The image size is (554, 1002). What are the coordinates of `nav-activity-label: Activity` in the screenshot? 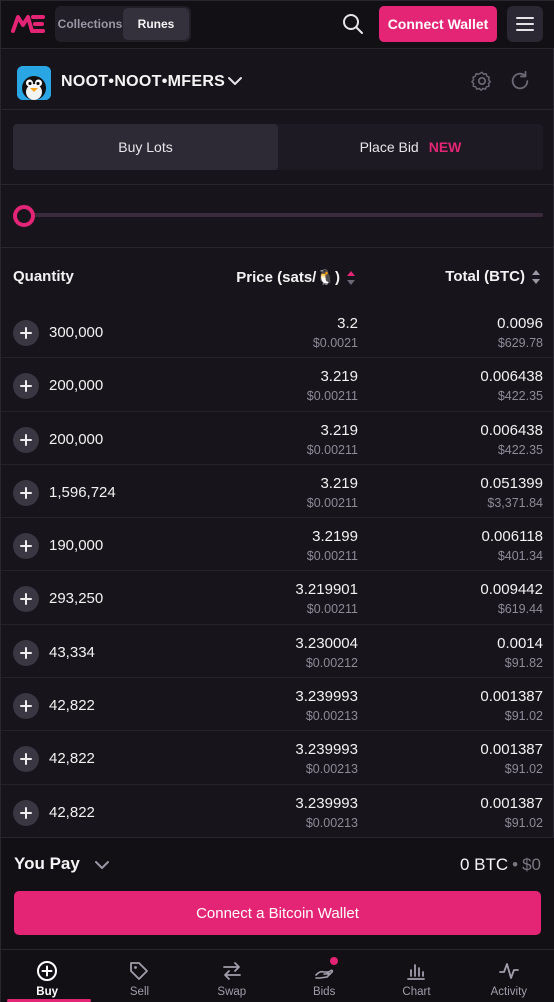 It's located at (509, 992).